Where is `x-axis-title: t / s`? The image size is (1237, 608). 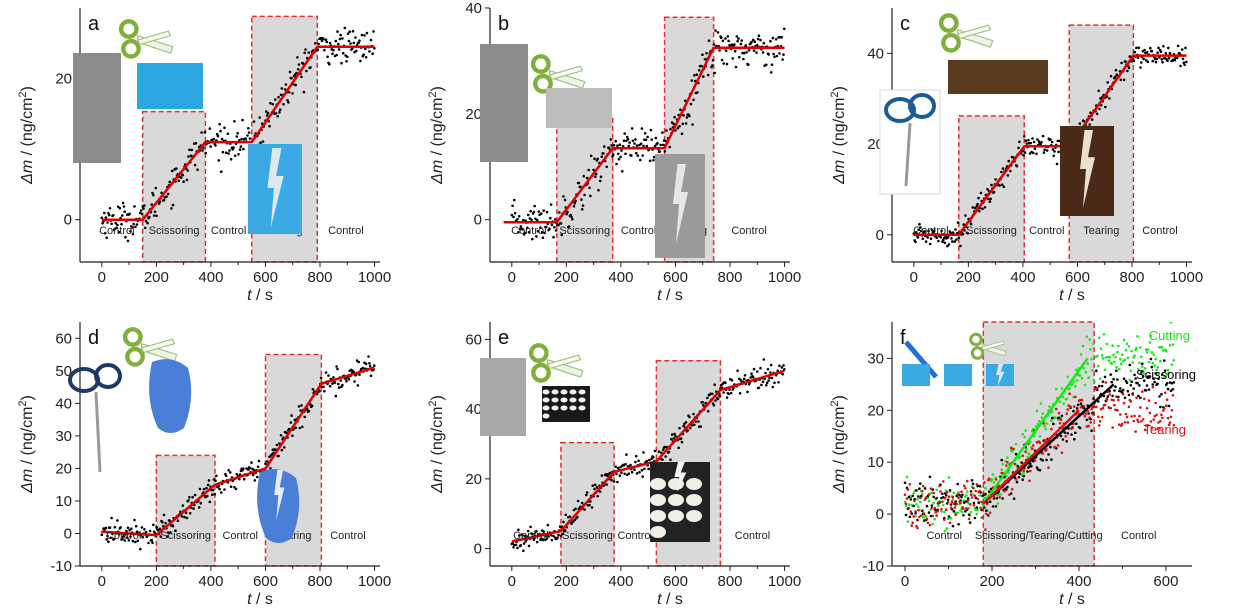
x-axis-title: t / s is located at coordinates (260, 599).